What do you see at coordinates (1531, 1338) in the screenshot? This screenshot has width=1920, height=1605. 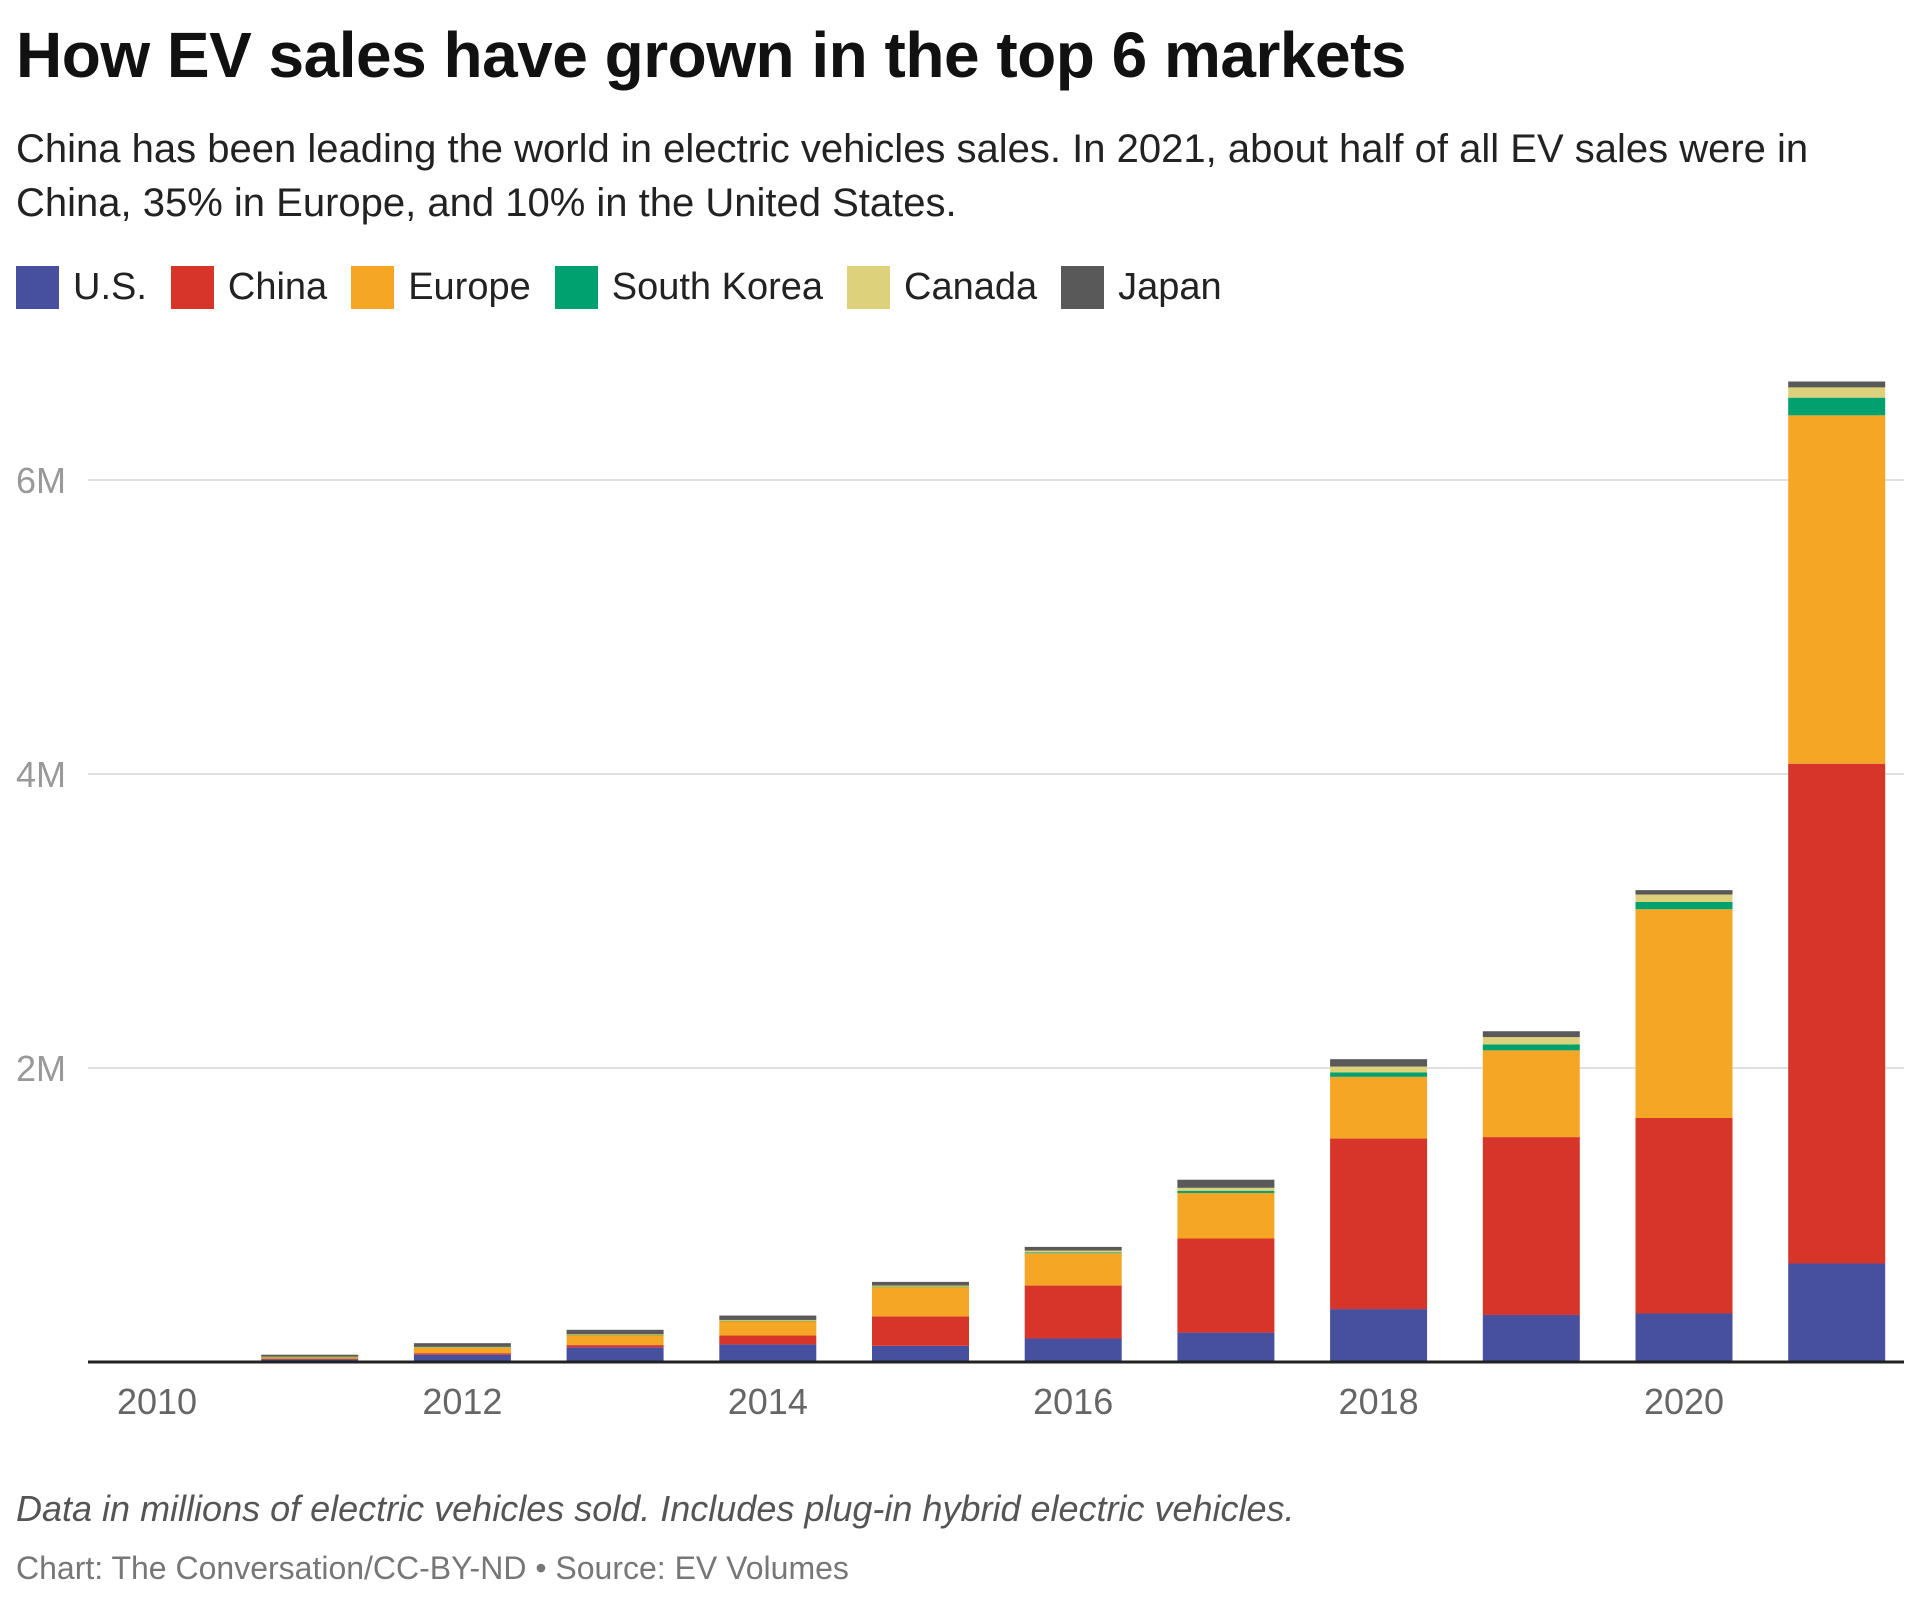 I see `bar-segment-u-s--2019` at bounding box center [1531, 1338].